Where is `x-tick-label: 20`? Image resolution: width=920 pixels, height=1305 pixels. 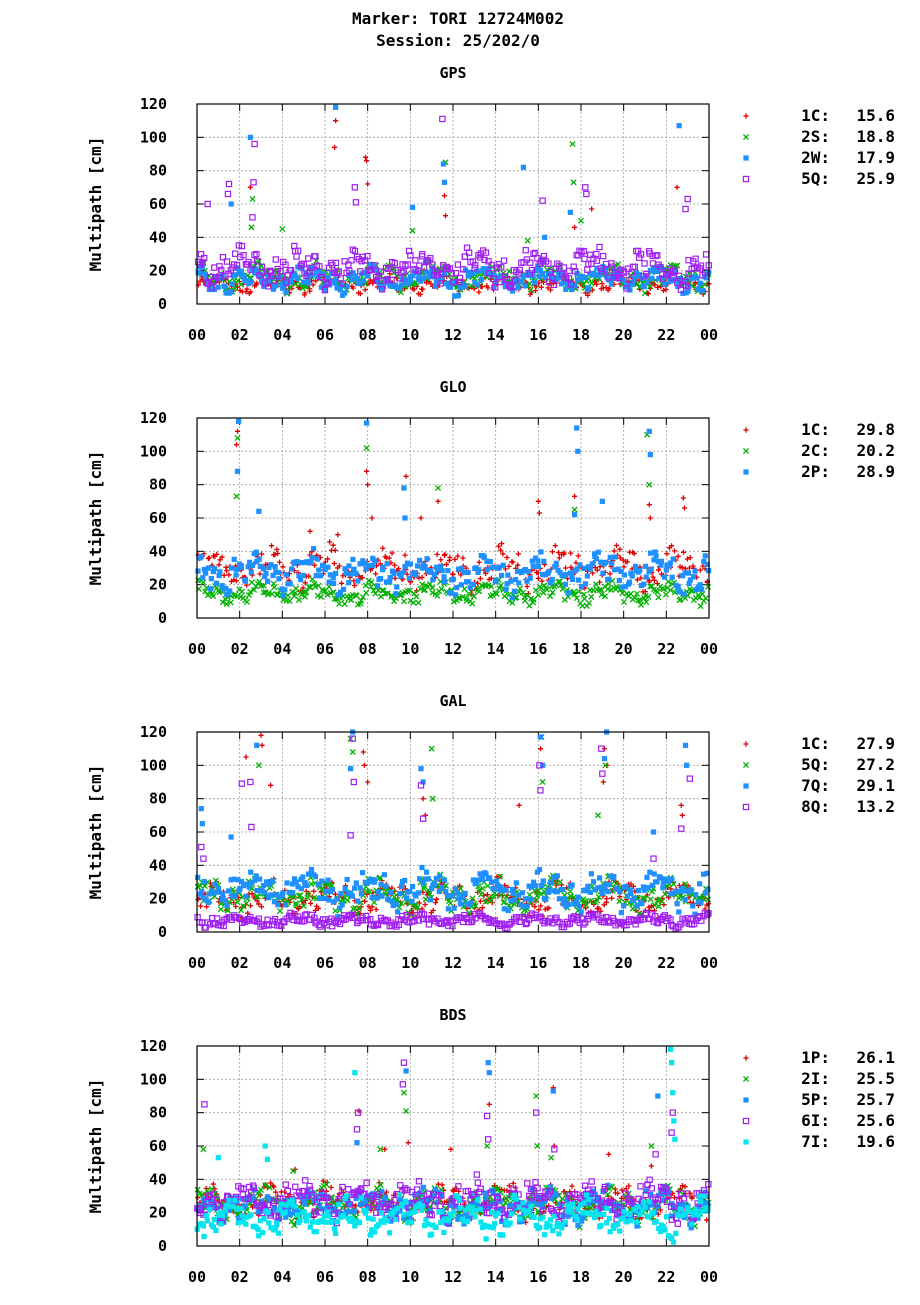 x-tick-label: 20 is located at coordinates (624, 335).